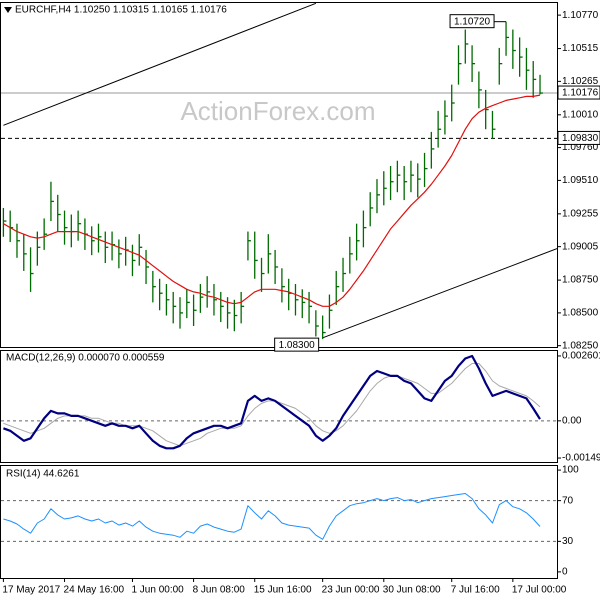  What do you see at coordinates (539, 590) in the screenshot?
I see `x-tick-label: 17 Jul 00:00` at bounding box center [539, 590].